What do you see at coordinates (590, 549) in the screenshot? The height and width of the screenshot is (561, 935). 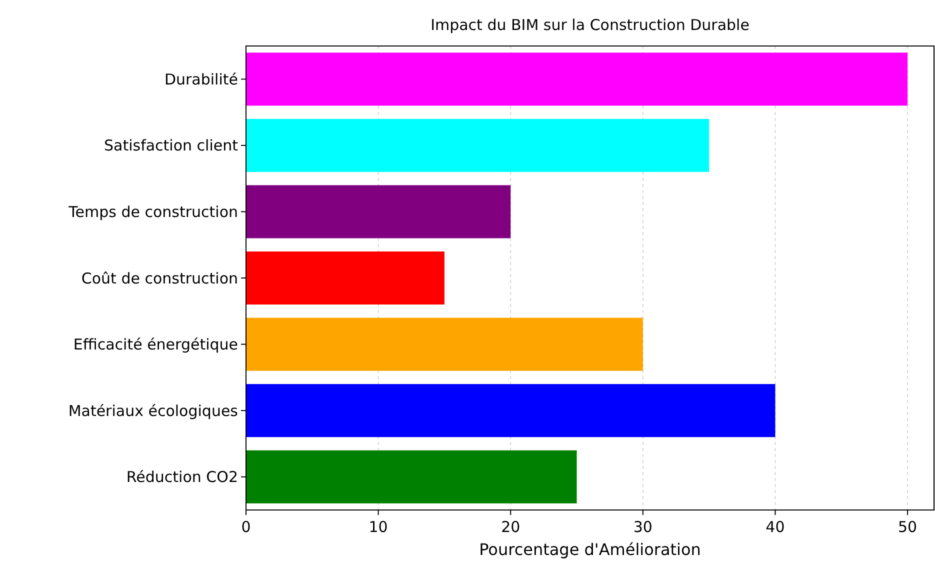 I see `x-axis-title: Pourcentage d'Amélioration` at bounding box center [590, 549].